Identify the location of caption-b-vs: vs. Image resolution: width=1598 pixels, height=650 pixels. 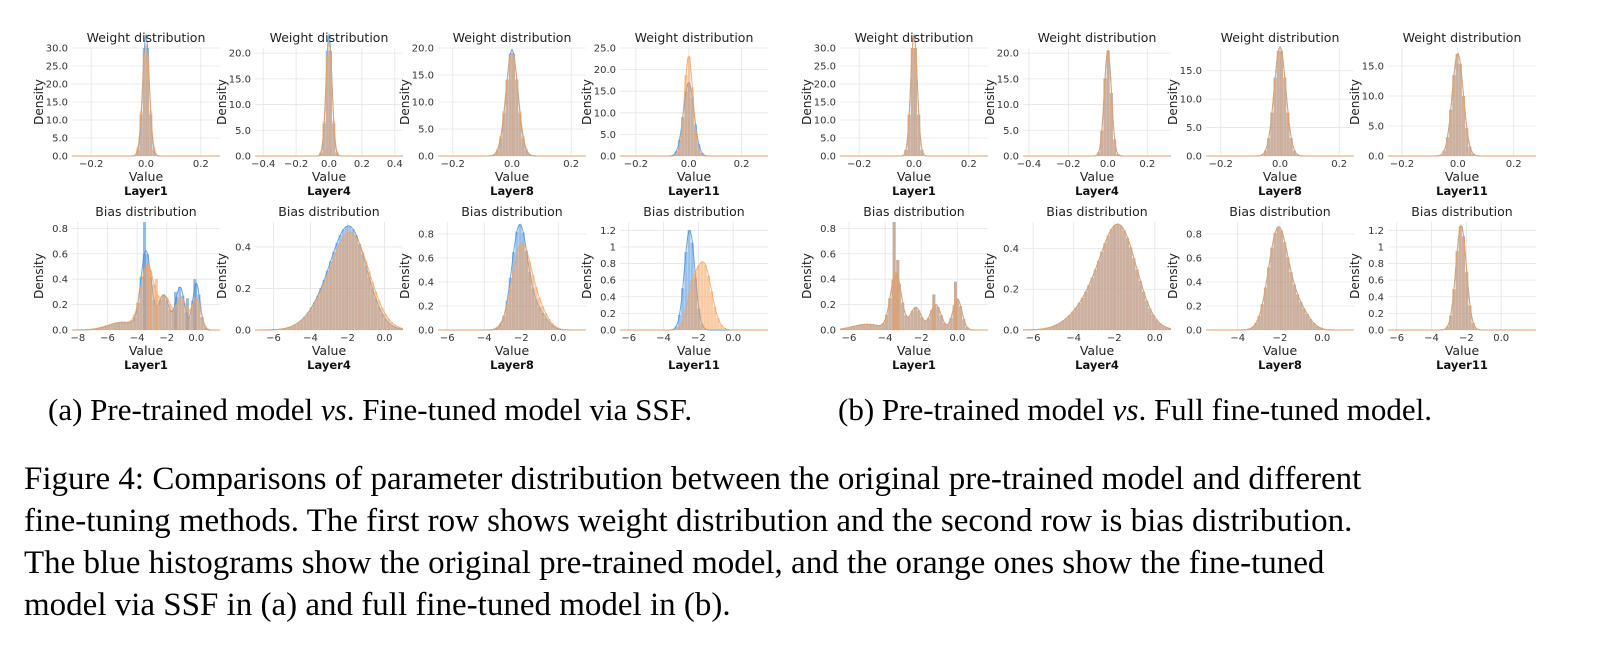
(1125, 409).